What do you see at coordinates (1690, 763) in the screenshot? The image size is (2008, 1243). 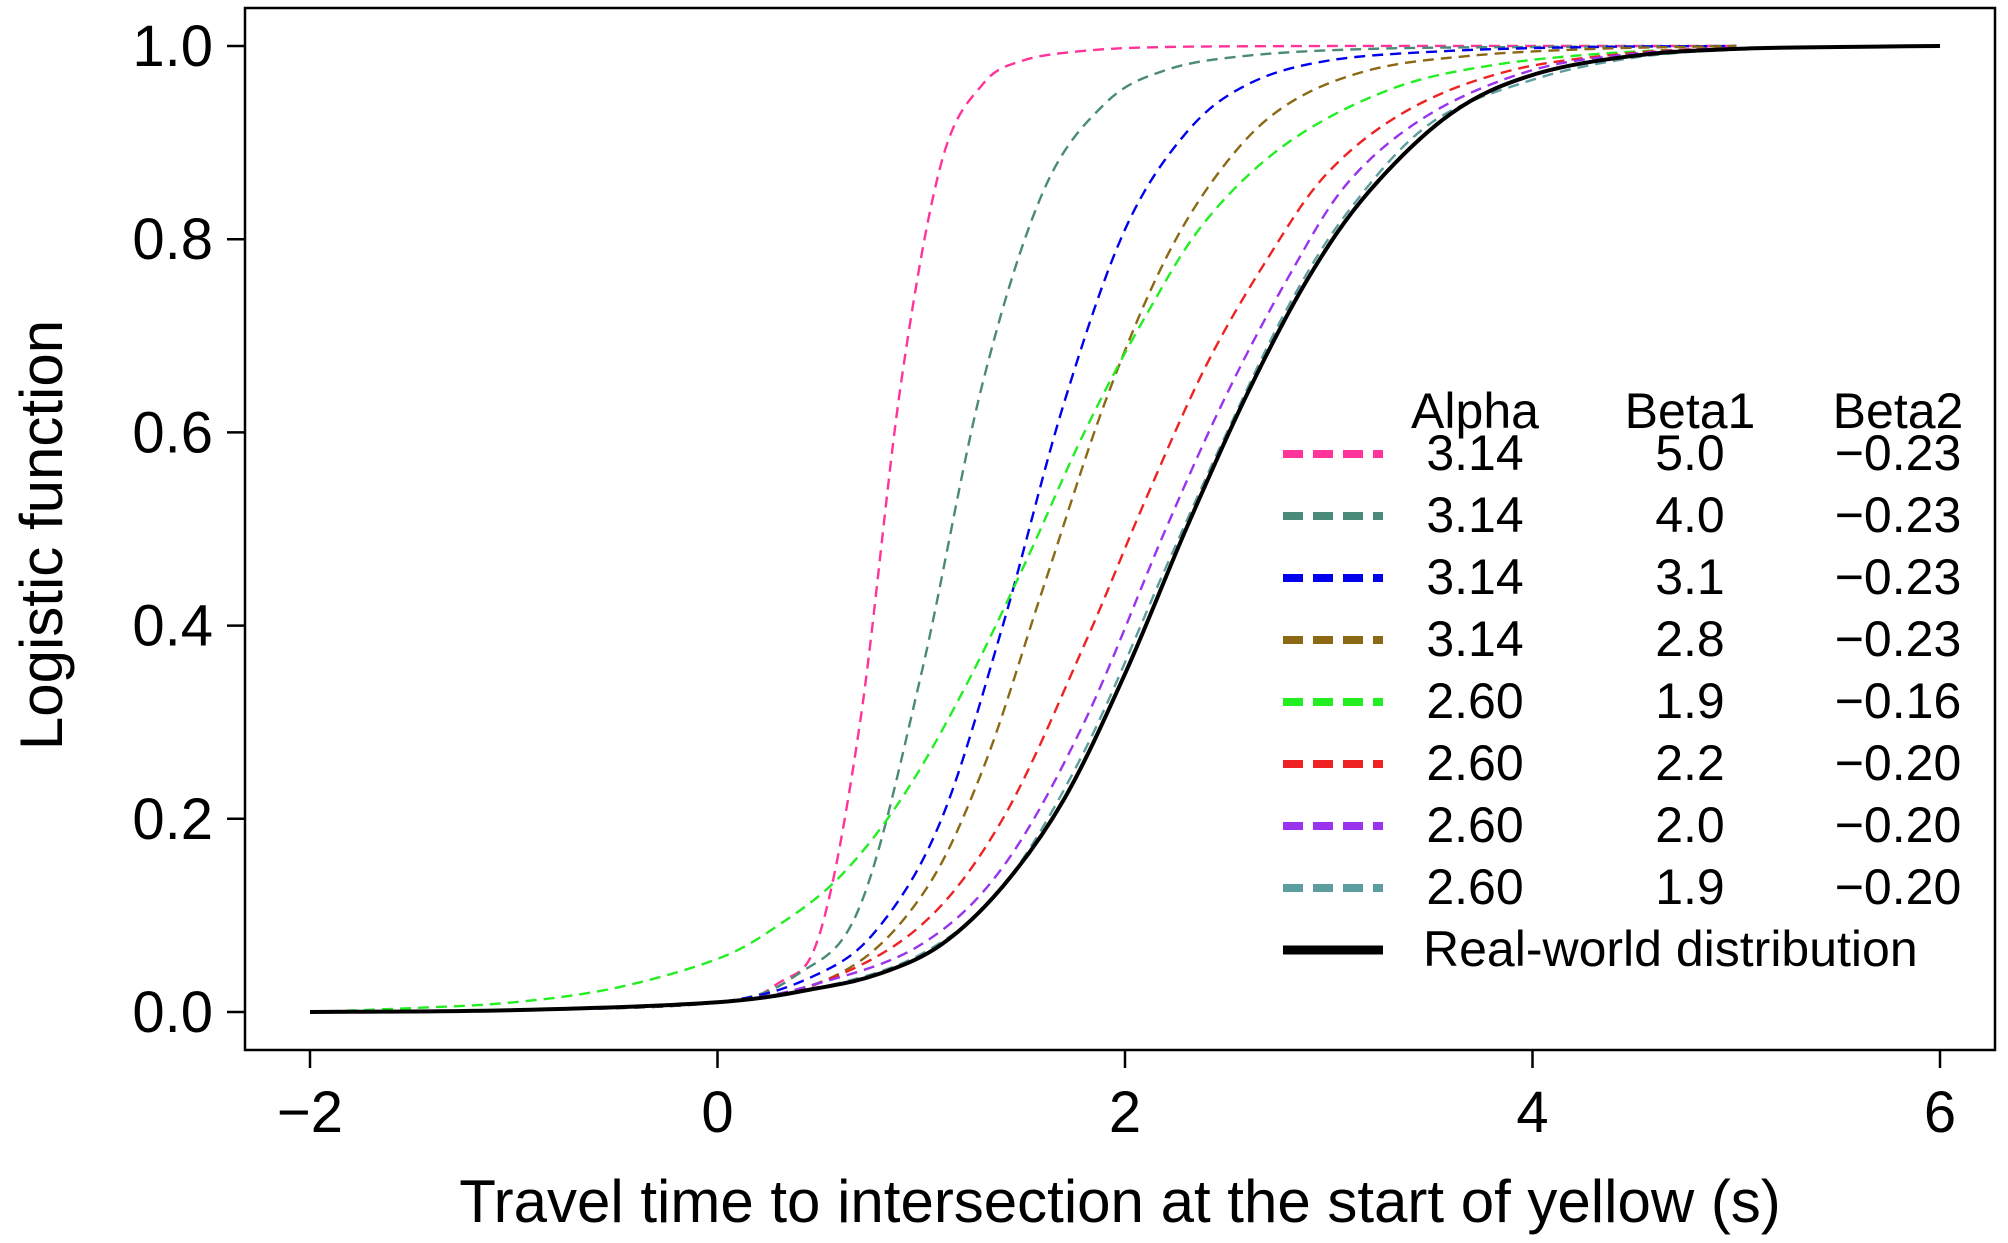 I see `legend-value: 2.2` at bounding box center [1690, 763].